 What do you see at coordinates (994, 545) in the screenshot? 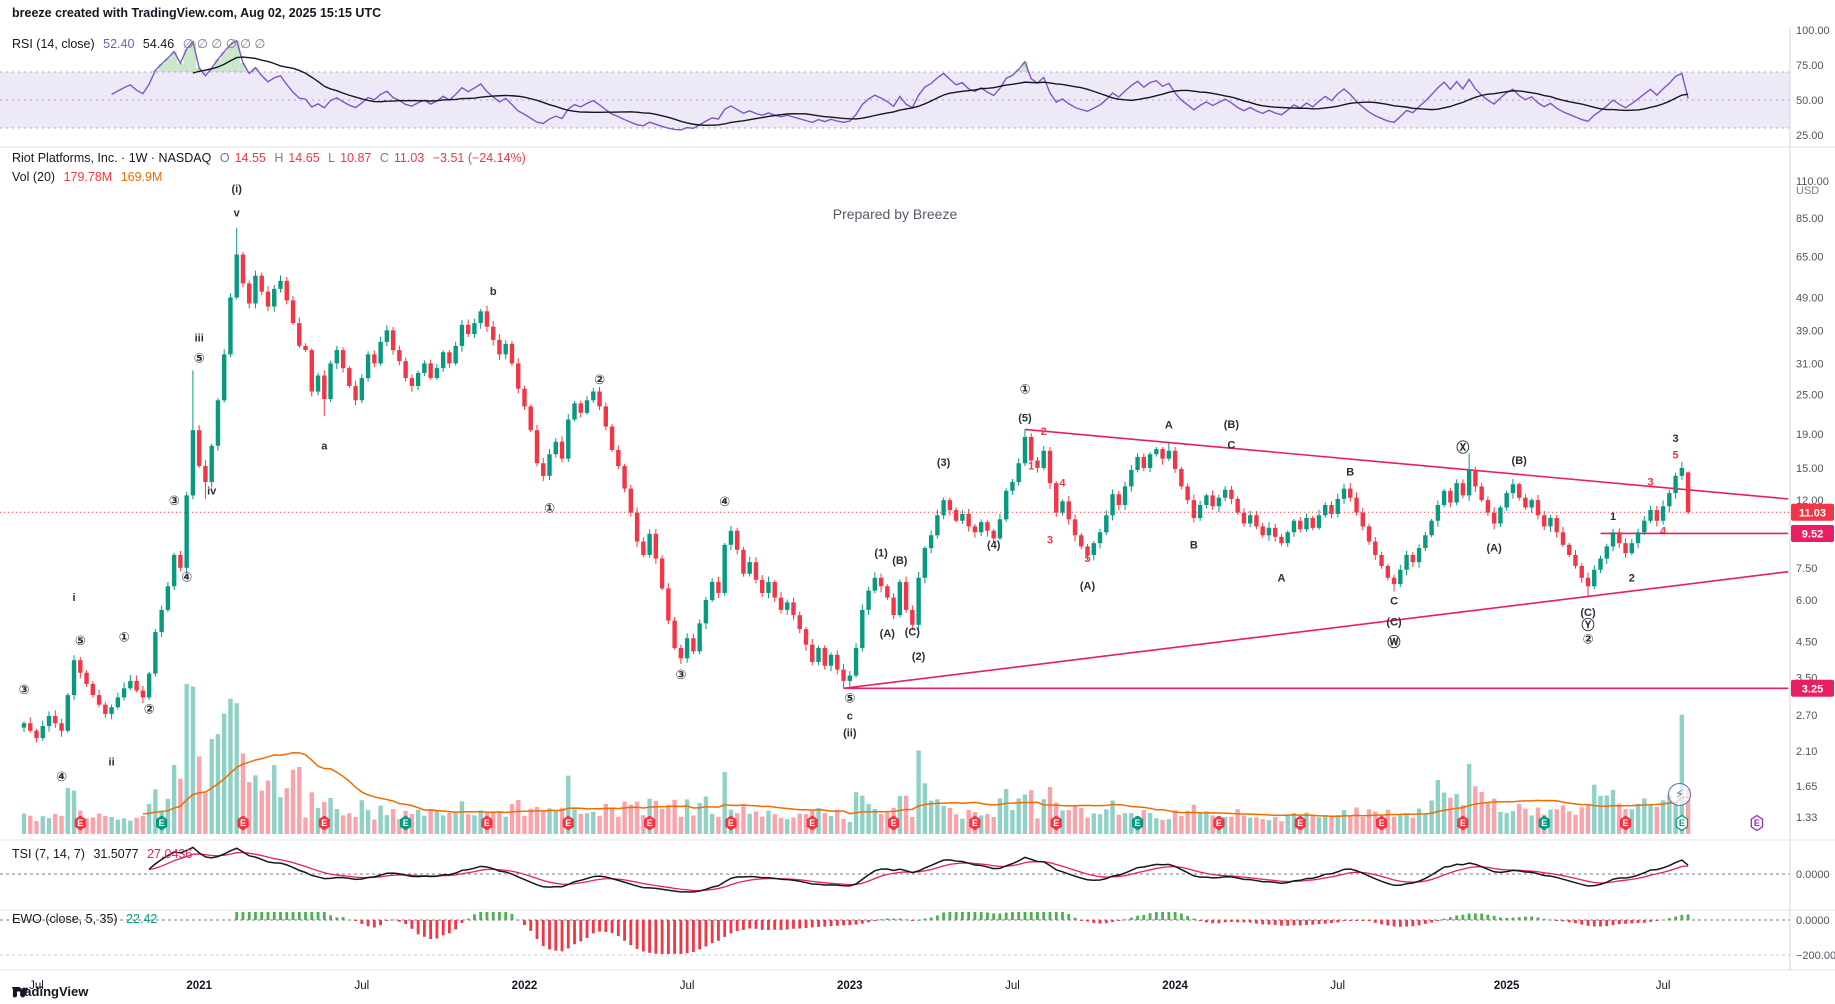
I see `elliott-wave-label: (4)` at bounding box center [994, 545].